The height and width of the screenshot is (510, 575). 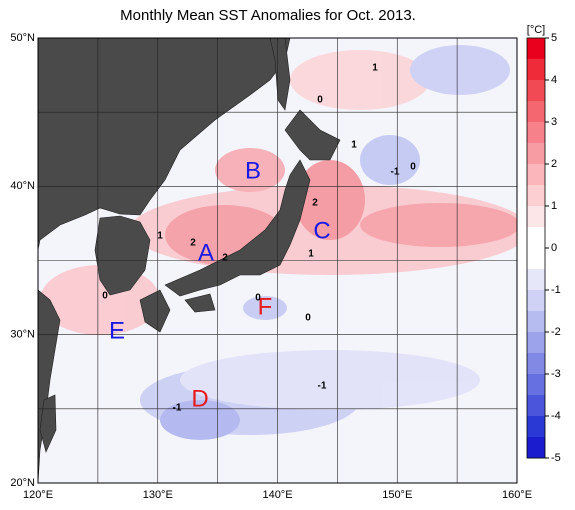 What do you see at coordinates (556, 458) in the screenshot?
I see `colorbar-tick-label: -5` at bounding box center [556, 458].